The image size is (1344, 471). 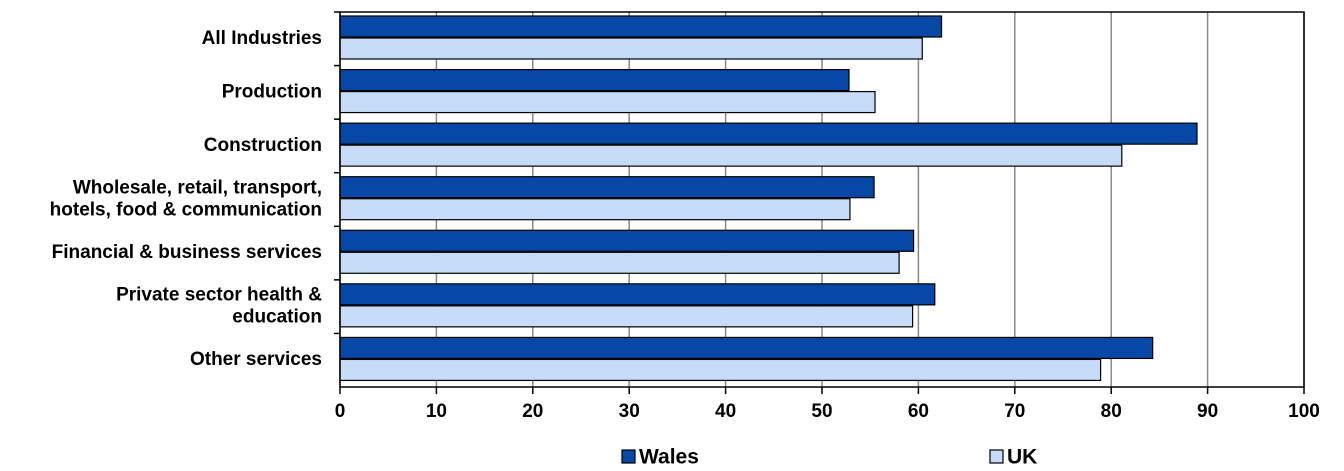 I want to click on x-tick-label: 60, so click(x=918, y=411).